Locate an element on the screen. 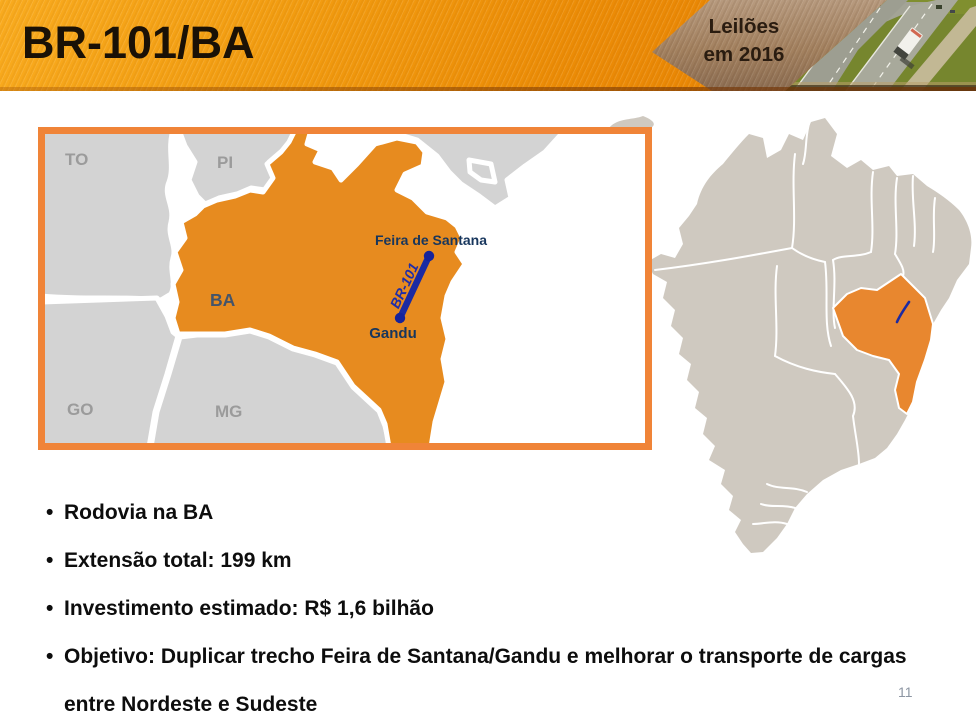 The image size is (976, 726). badge-line-1: Leilões is located at coordinates (744, 26).